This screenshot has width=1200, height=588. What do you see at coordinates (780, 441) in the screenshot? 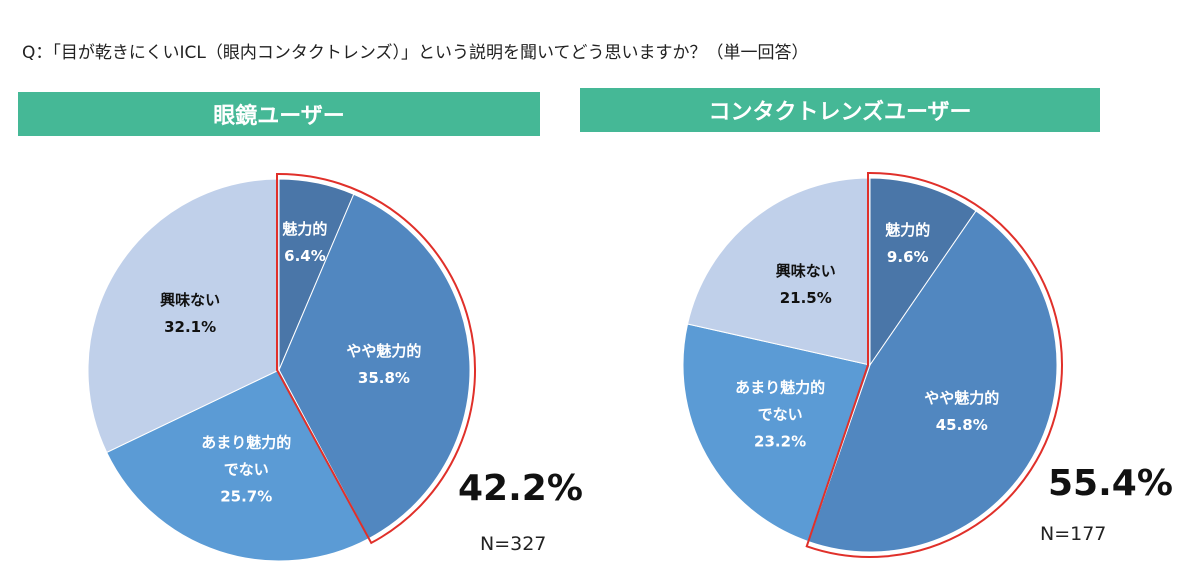
I see `slice-value: 23.2%` at bounding box center [780, 441].